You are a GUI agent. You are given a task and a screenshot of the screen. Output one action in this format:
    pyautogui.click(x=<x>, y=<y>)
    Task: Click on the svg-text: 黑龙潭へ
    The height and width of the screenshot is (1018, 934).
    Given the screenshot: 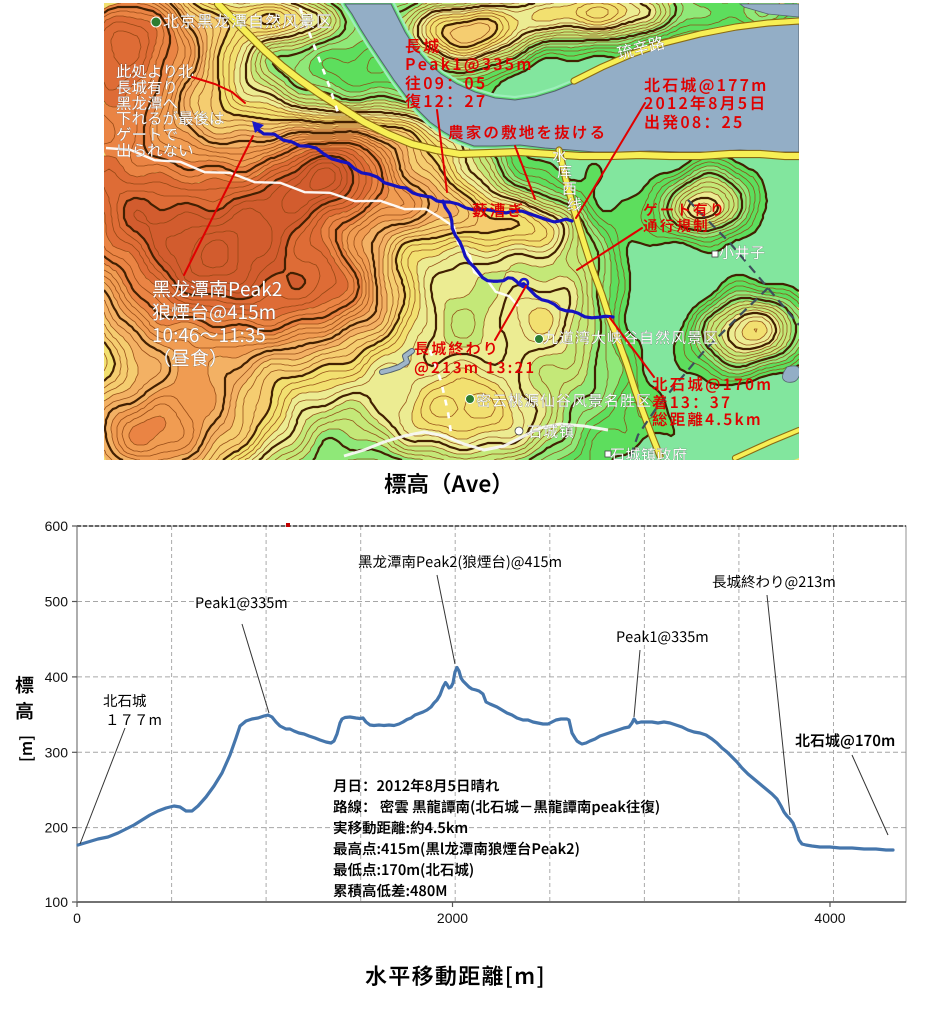 What is the action you would take?
    pyautogui.click(x=147, y=103)
    